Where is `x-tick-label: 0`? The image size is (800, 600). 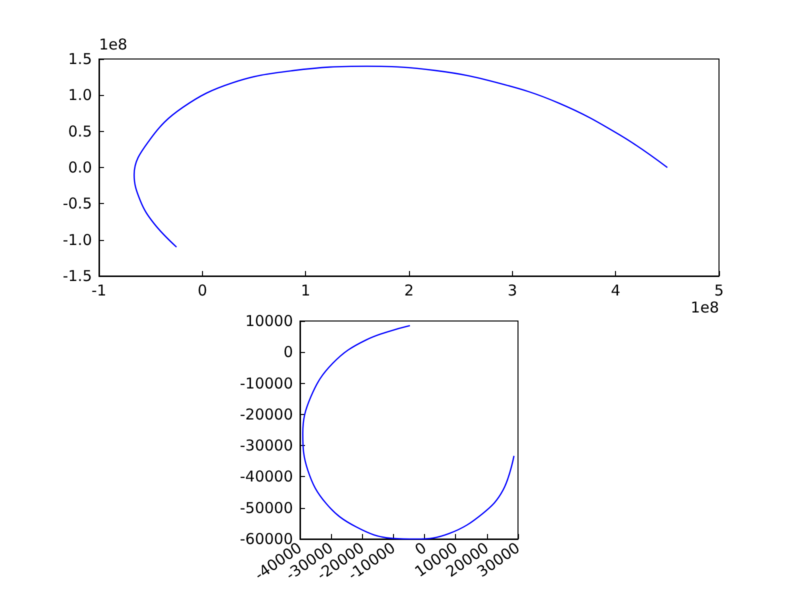 x-tick-label: 0 is located at coordinates (203, 291).